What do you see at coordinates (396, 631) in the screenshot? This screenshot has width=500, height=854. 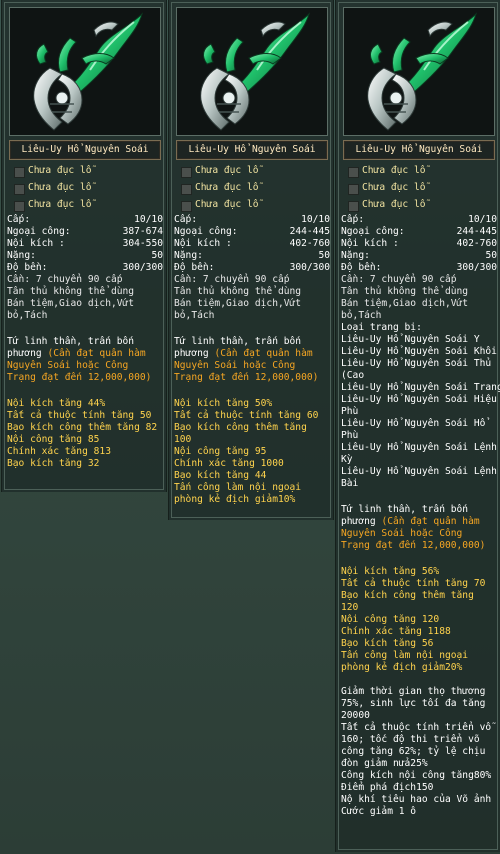 I see `bonus-line: Chính xác tăng 1188` at bounding box center [396, 631].